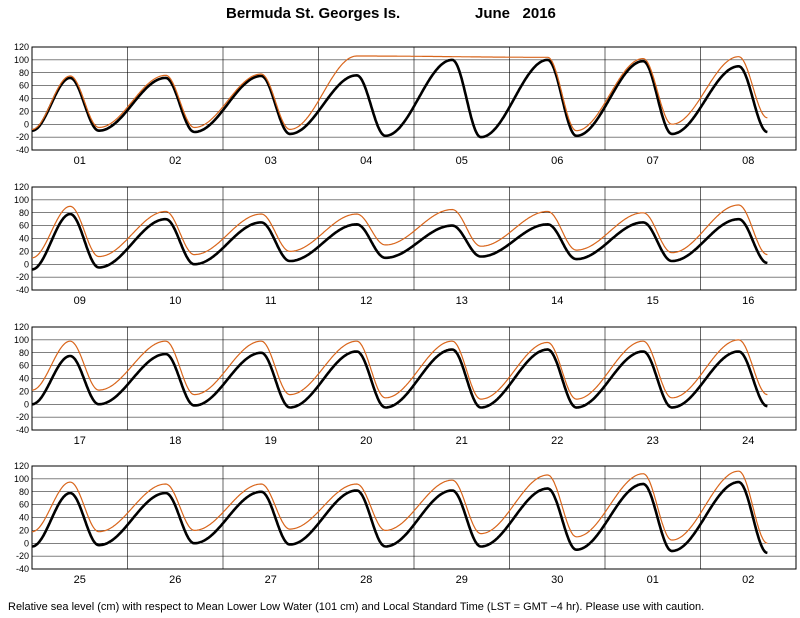 The width and height of the screenshot is (800, 618). I want to click on day-label: 06, so click(557, 161).